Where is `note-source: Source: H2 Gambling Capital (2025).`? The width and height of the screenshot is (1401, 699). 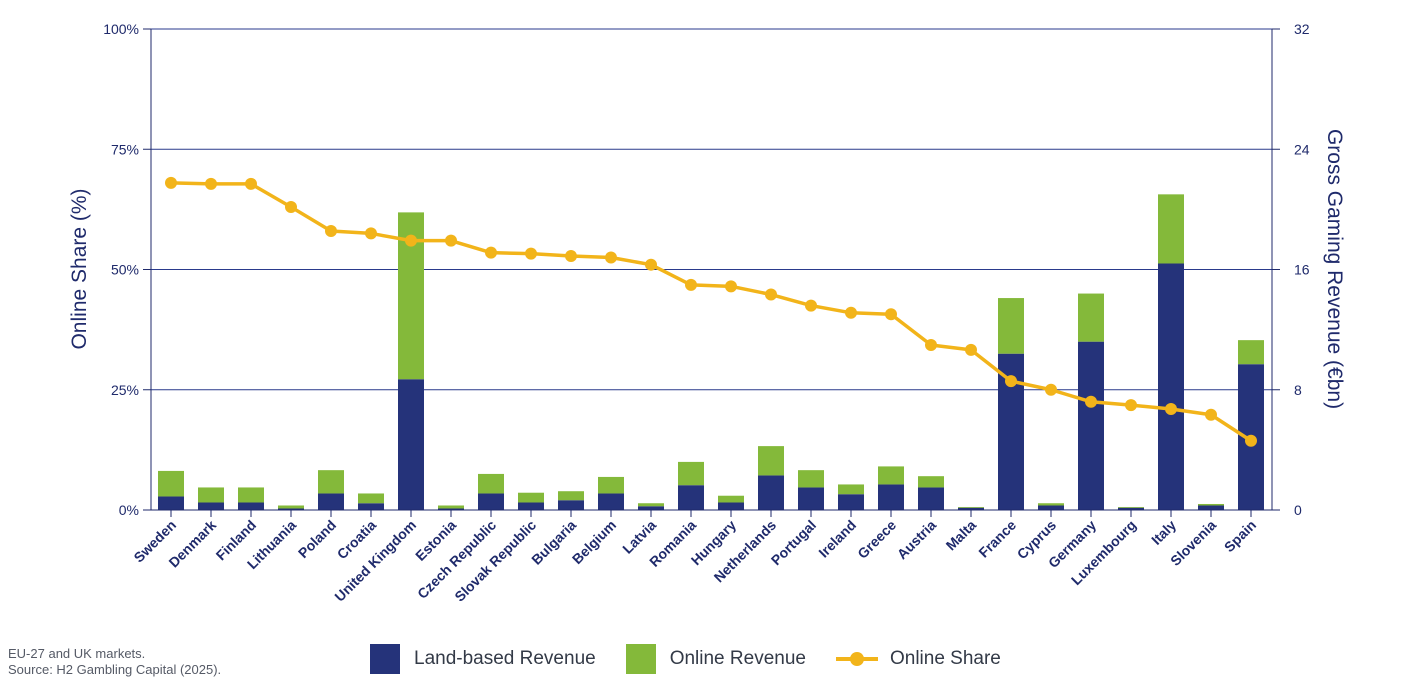 note-source: Source: H2 Gambling Capital (2025). is located at coordinates (115, 669).